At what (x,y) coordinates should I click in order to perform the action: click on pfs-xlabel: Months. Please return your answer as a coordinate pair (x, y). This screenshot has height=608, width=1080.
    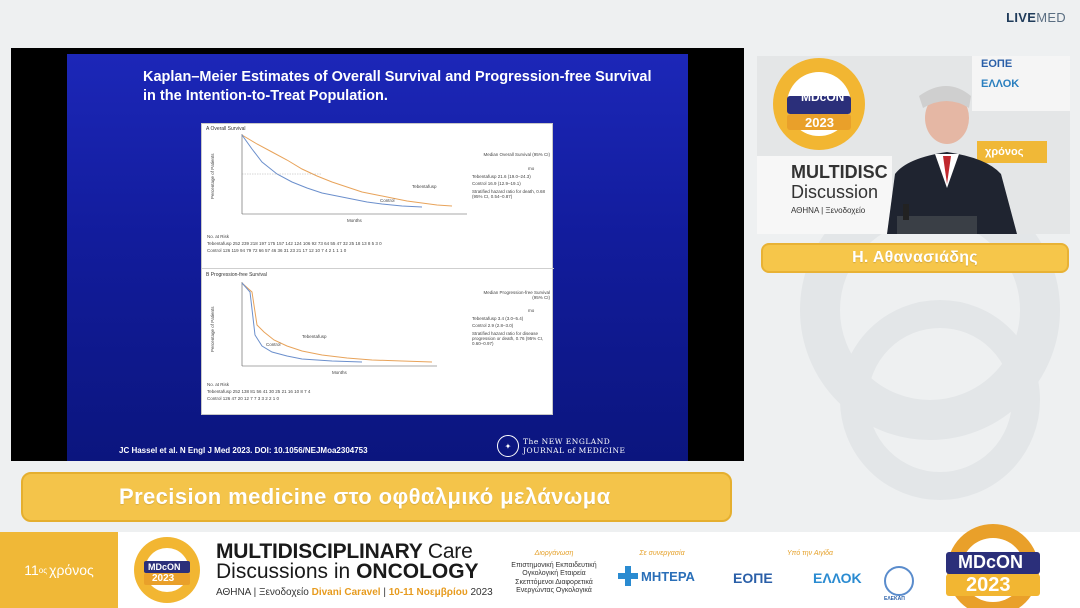
    Looking at the image, I should click on (339, 372).